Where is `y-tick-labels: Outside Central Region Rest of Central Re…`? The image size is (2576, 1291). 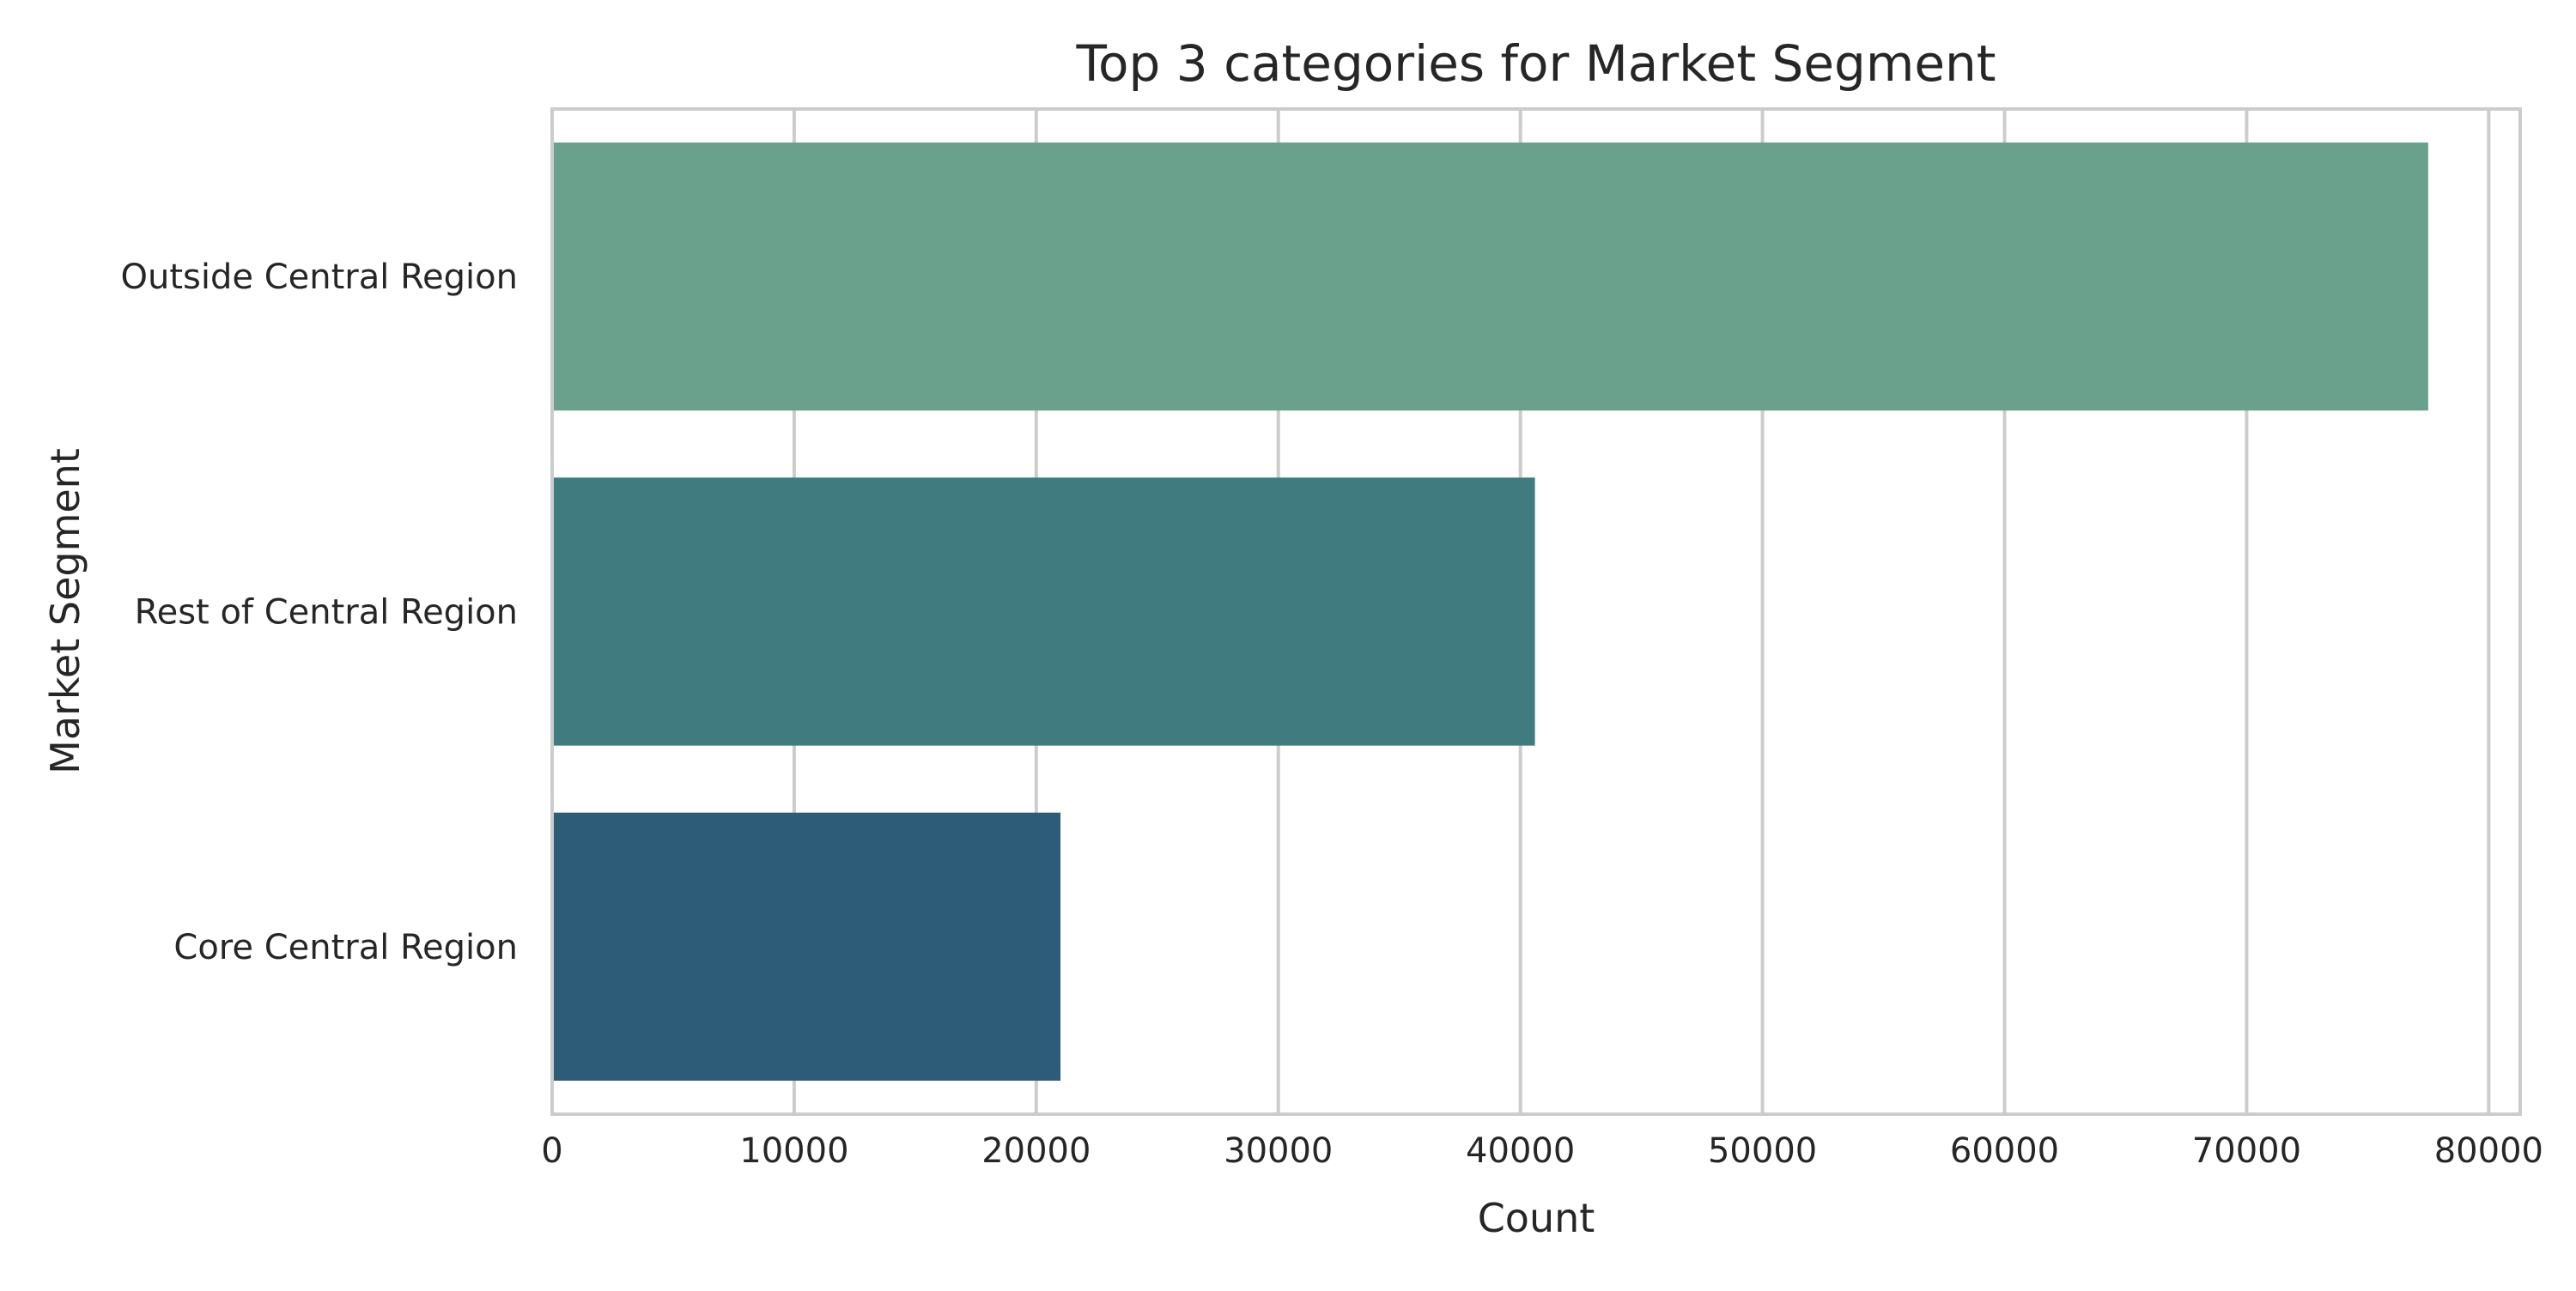
y-tick-labels: Outside Central Region Rest of Central Re… is located at coordinates (319, 613).